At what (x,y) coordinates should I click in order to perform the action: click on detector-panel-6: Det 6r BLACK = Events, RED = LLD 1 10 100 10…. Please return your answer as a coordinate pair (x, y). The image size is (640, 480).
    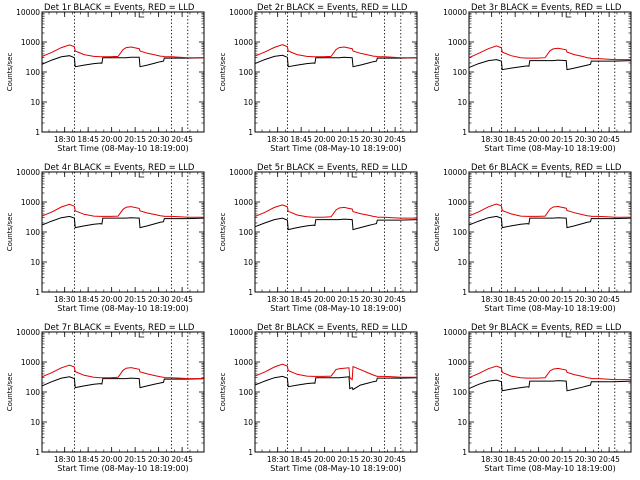
    Looking at the image, I should click on (532, 238).